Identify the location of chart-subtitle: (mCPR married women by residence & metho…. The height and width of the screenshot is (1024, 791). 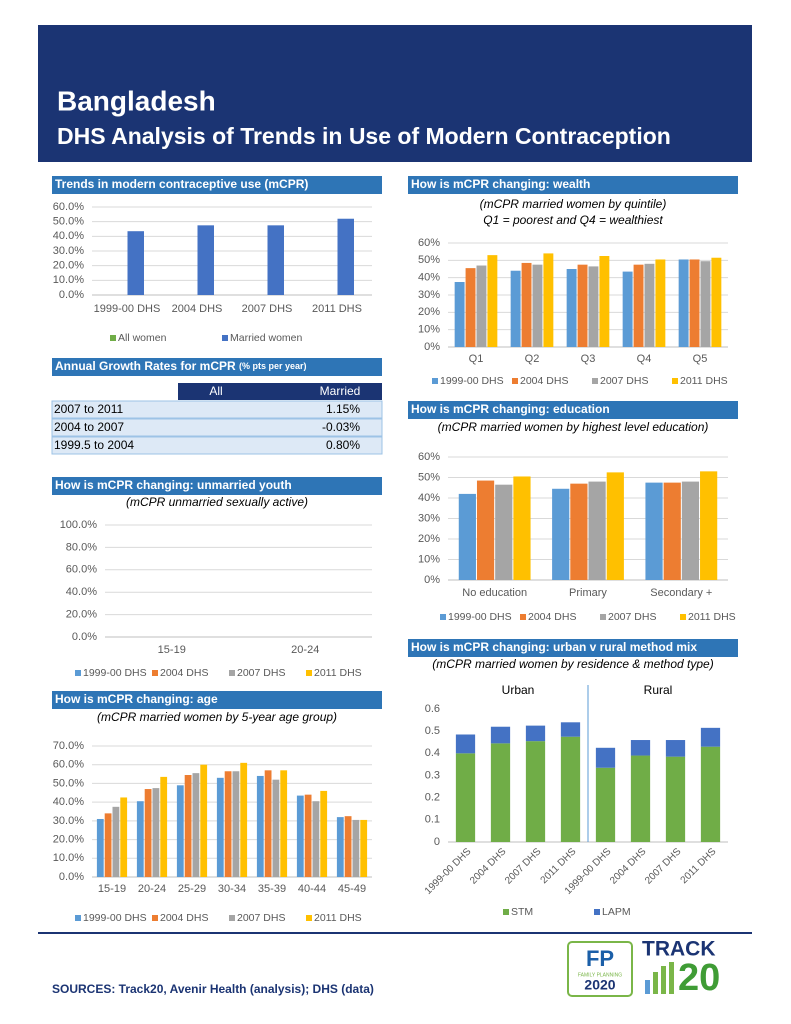
(572, 664).